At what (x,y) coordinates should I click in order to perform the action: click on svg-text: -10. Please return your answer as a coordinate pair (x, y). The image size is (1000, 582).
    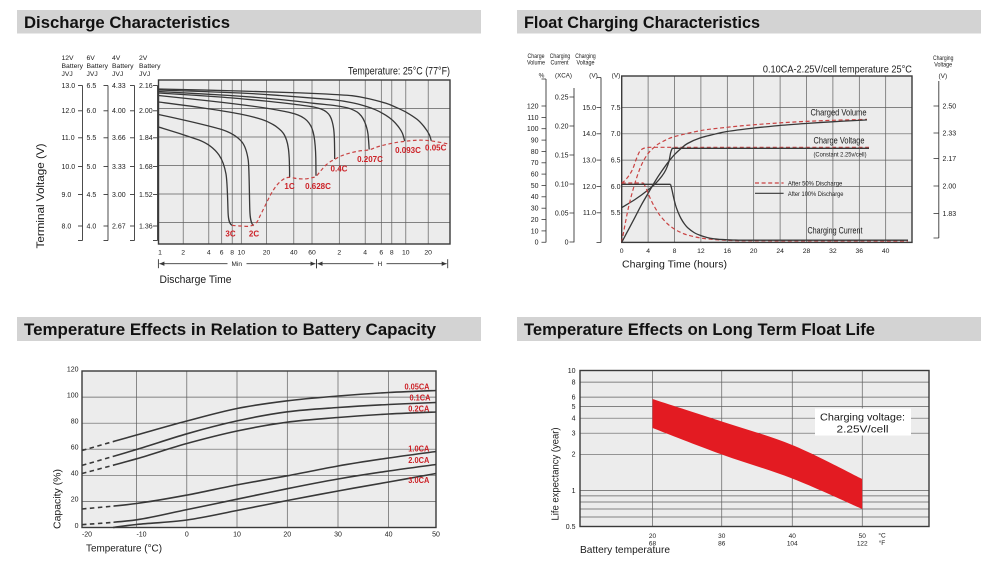
    Looking at the image, I should click on (141, 535).